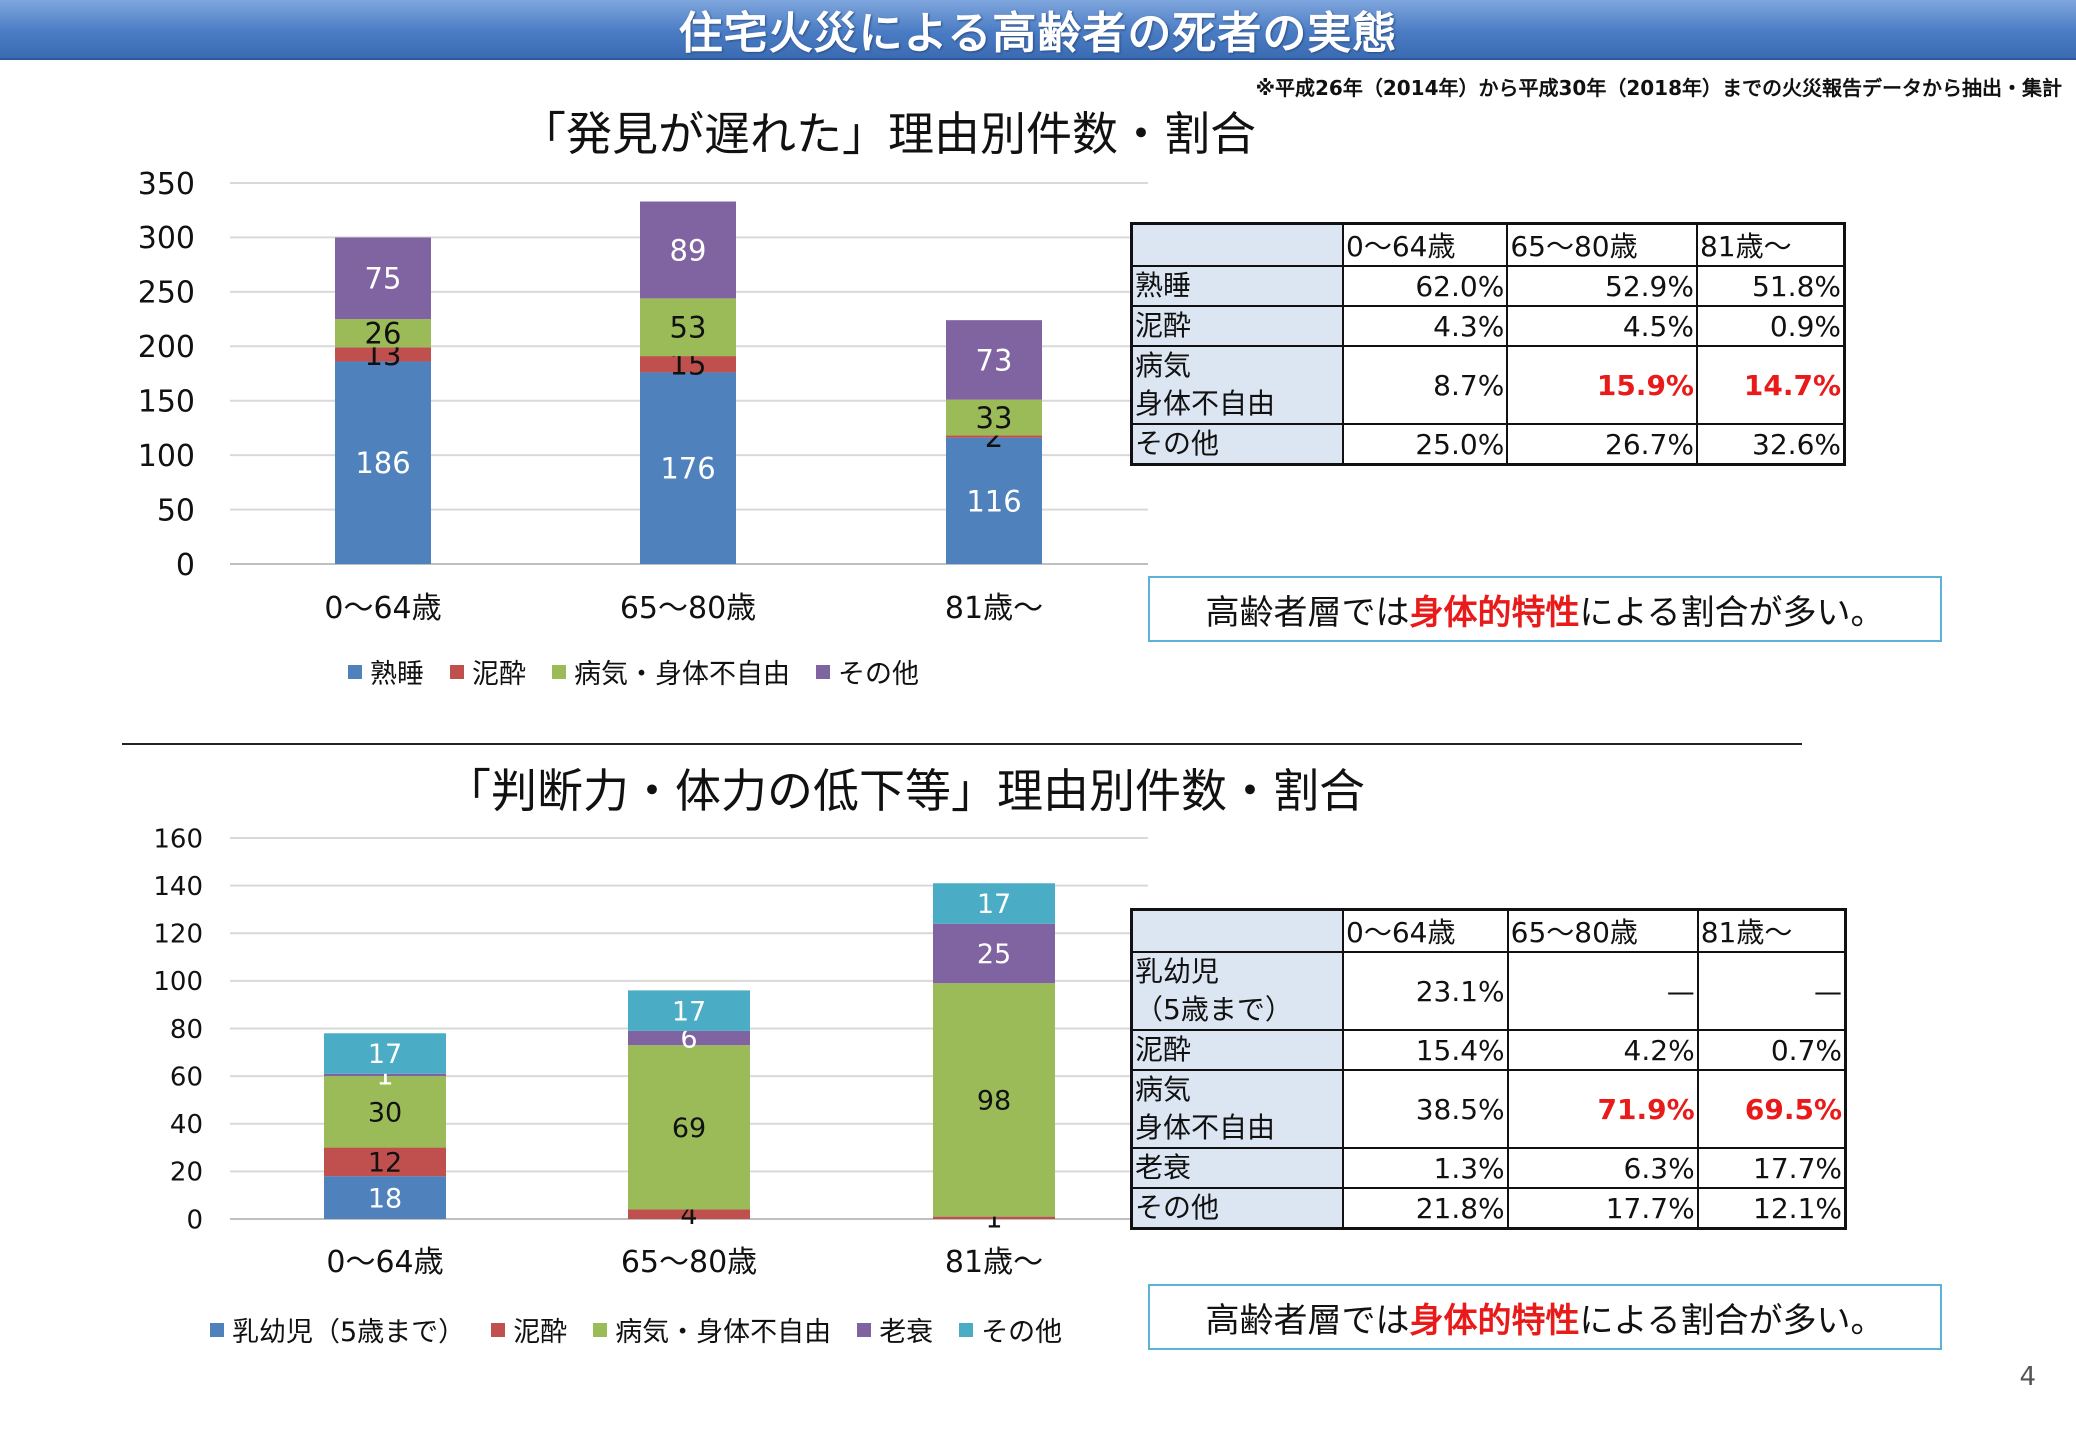 This screenshot has height=1438, width=2076. I want to click on table-column-header: 65～80歳, so click(1602, 930).